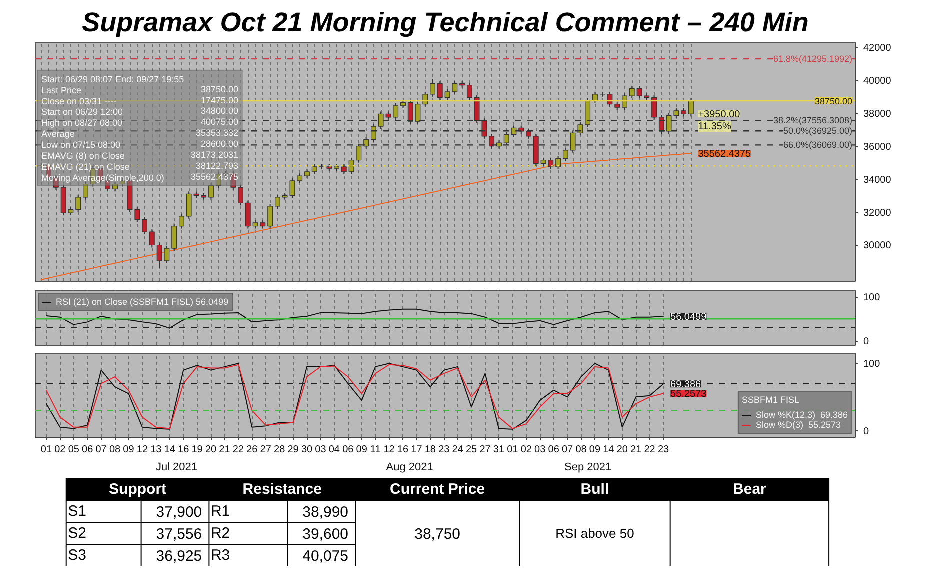  I want to click on text: R1, so click(220, 511).